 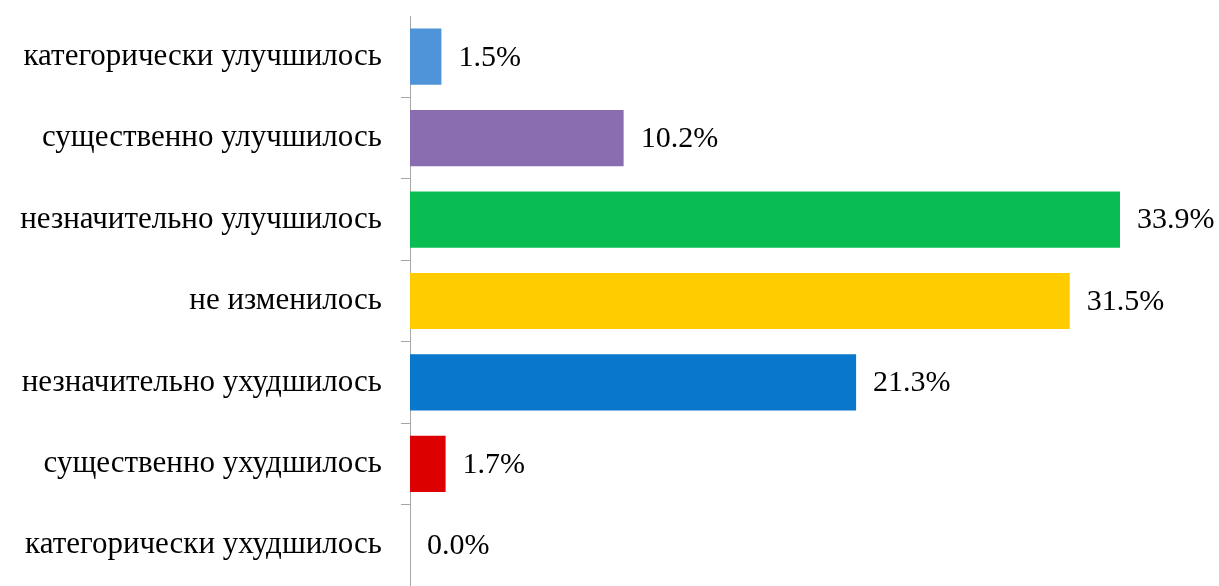 What do you see at coordinates (912, 381) in the screenshot?
I see `data-label: 21.3%` at bounding box center [912, 381].